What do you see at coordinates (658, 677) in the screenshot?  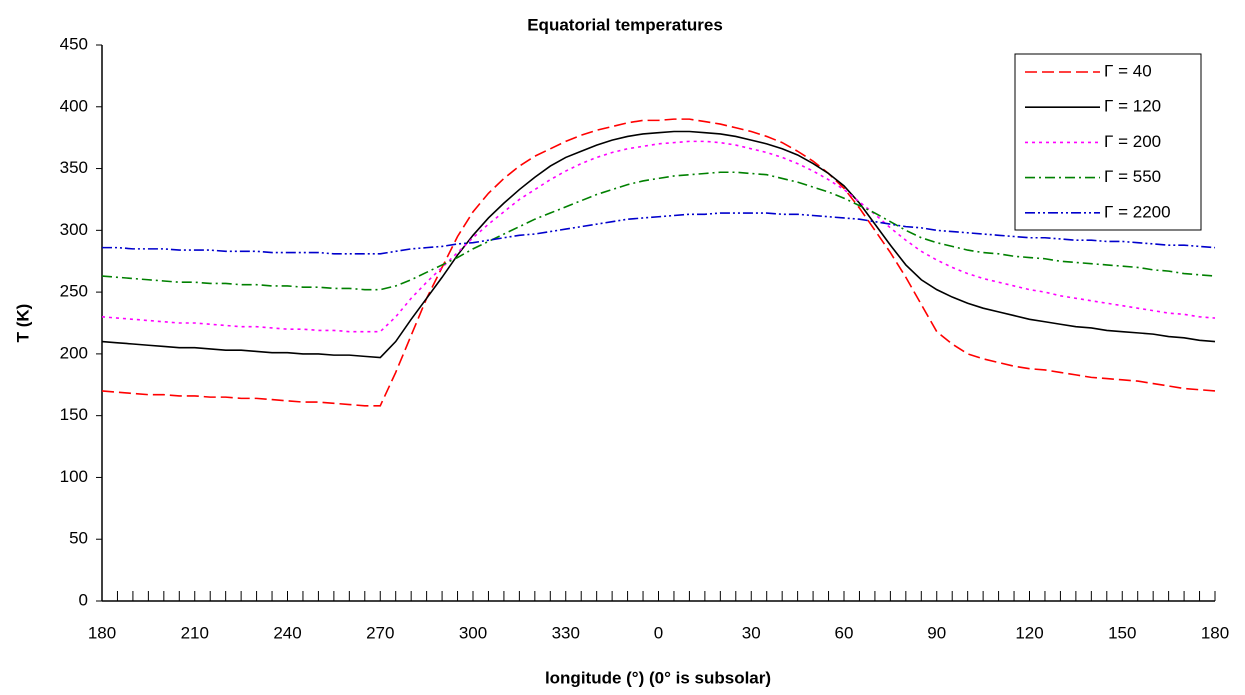 I see `x-axis-label: longitude (°) (0° is subsolar)` at bounding box center [658, 677].